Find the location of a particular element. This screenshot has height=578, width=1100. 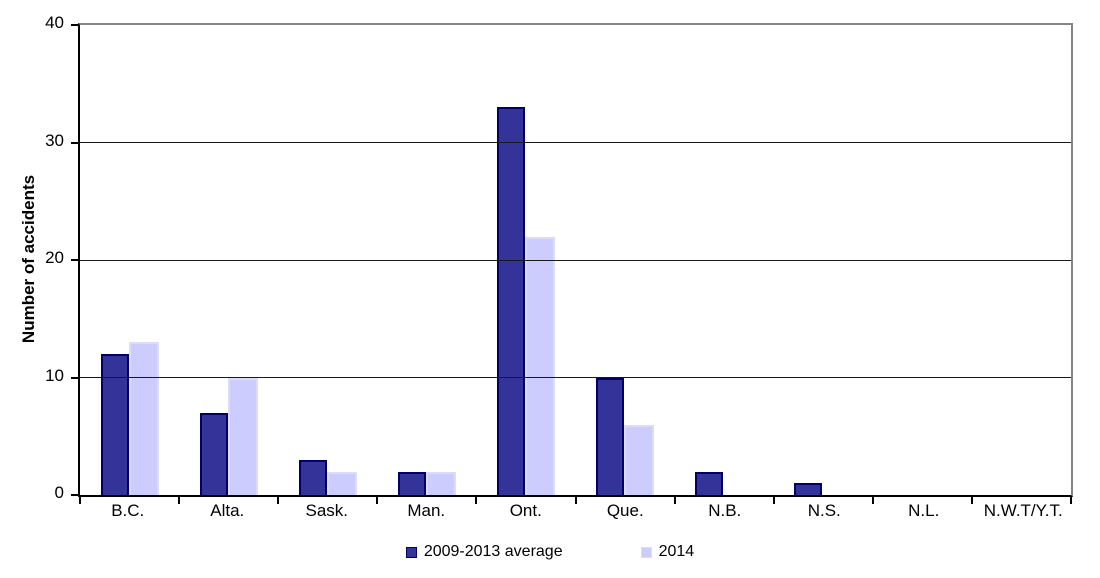

bar-2009-2013-average-n-s is located at coordinates (808, 489).